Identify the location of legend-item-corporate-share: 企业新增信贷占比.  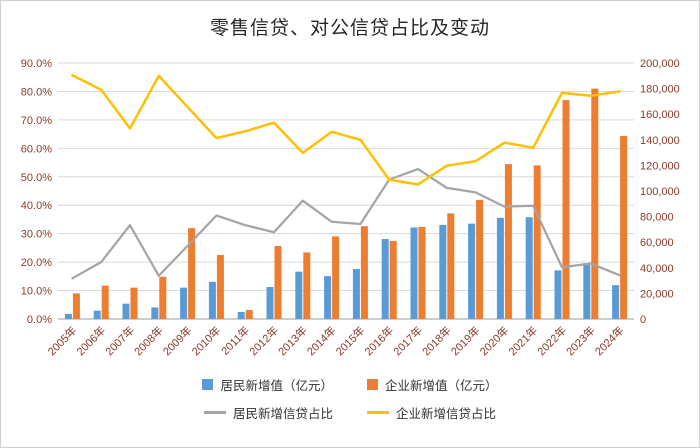
(431, 412).